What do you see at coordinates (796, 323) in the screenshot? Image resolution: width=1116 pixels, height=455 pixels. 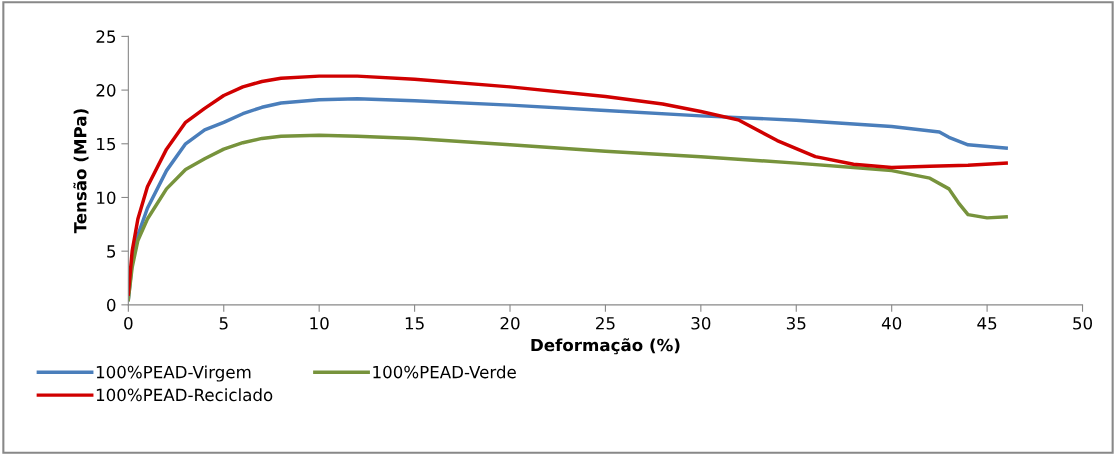 I see `x-tick-label: 35` at bounding box center [796, 323].